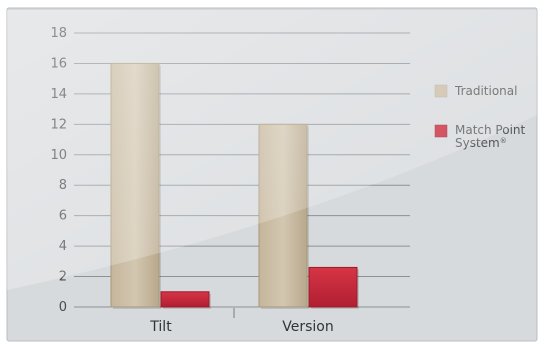 This screenshot has width=544, height=344. I want to click on registered-mark: ®, so click(503, 141).